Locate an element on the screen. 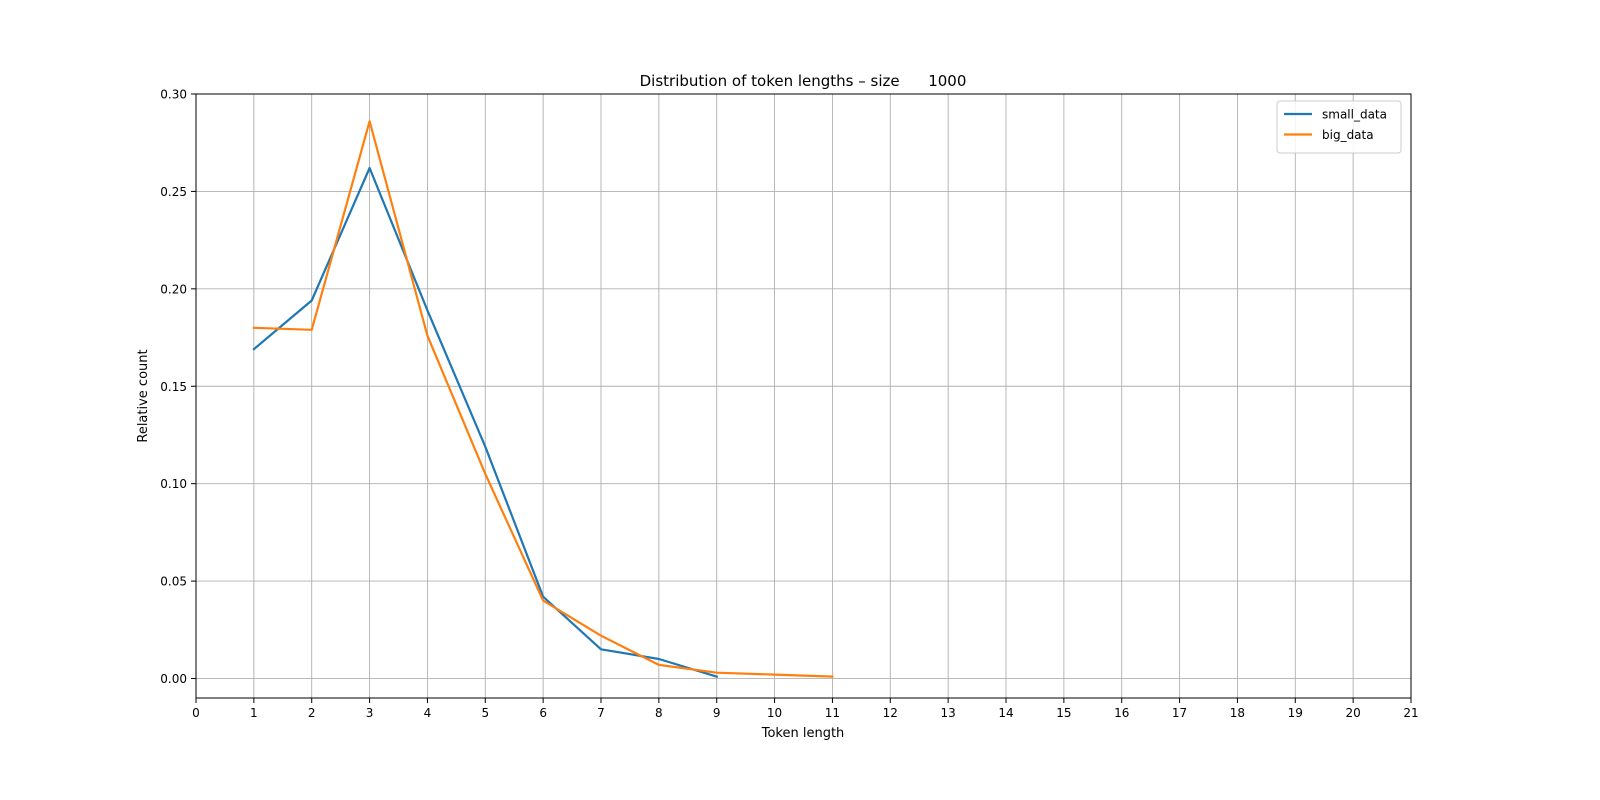 This screenshot has width=1600, height=800. x-tick-label: 20 is located at coordinates (1353, 713).